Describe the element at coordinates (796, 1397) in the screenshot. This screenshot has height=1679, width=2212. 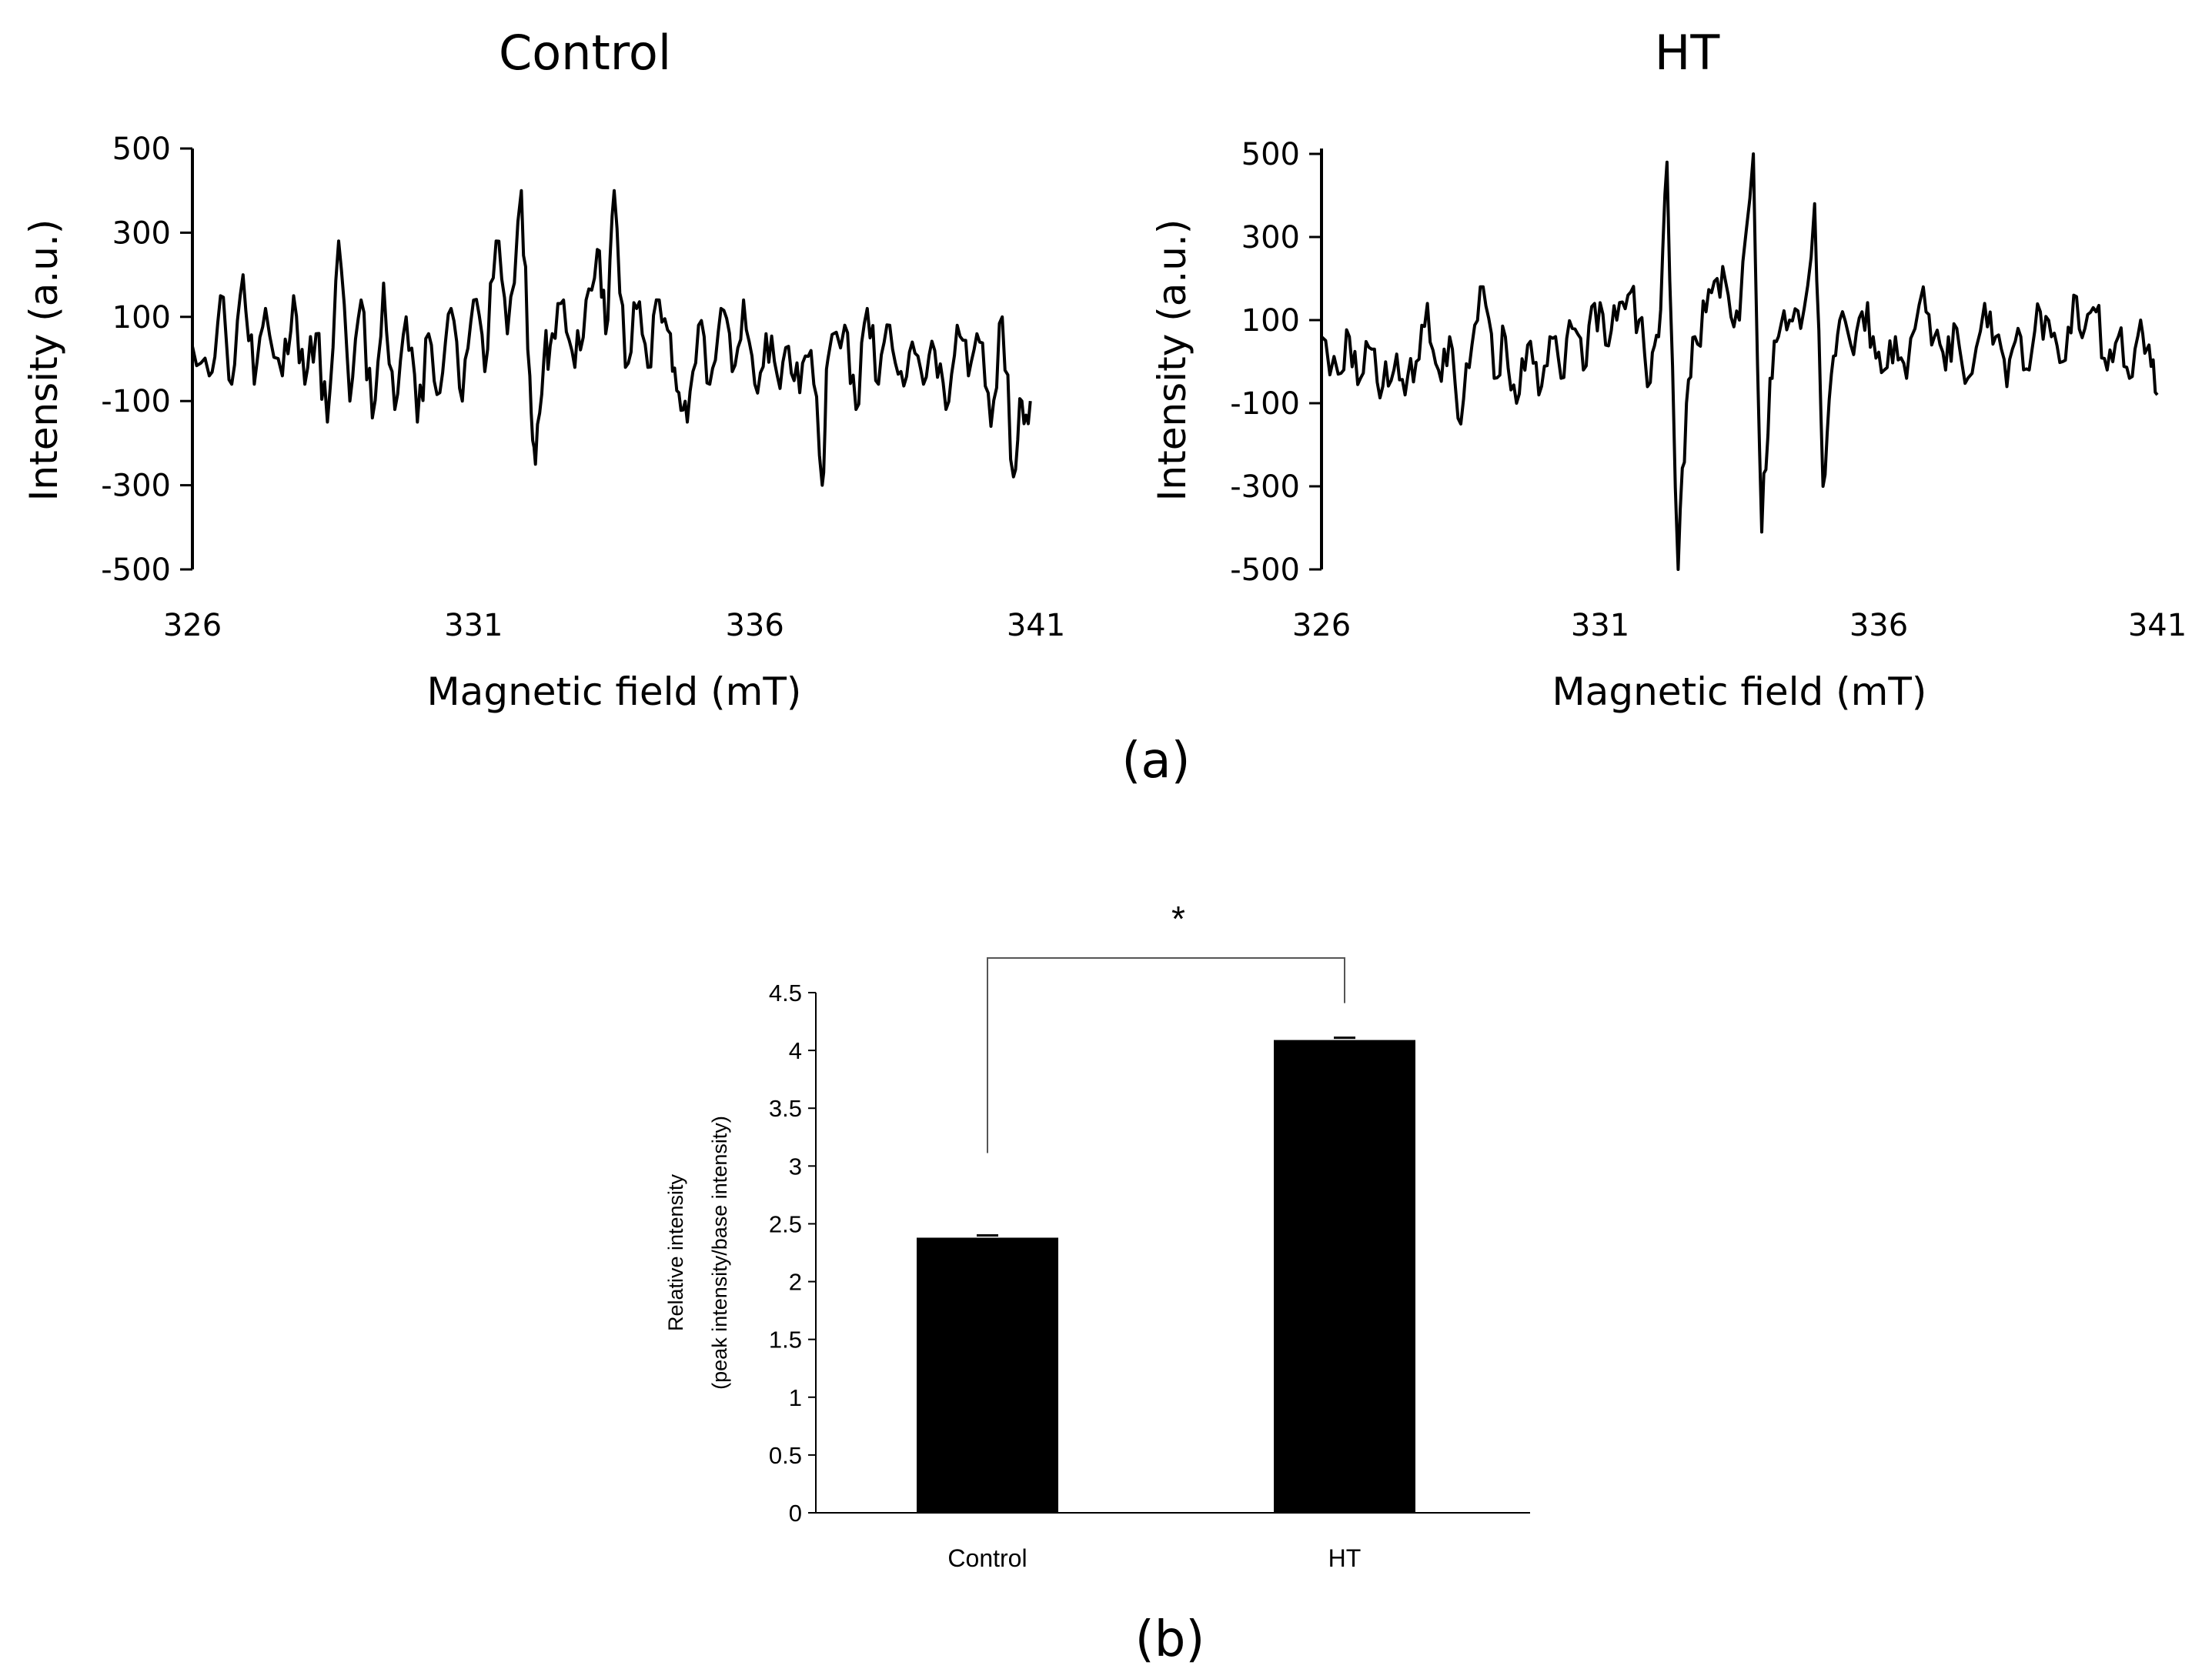
I see `bar-y-tick-label: 1` at that location.